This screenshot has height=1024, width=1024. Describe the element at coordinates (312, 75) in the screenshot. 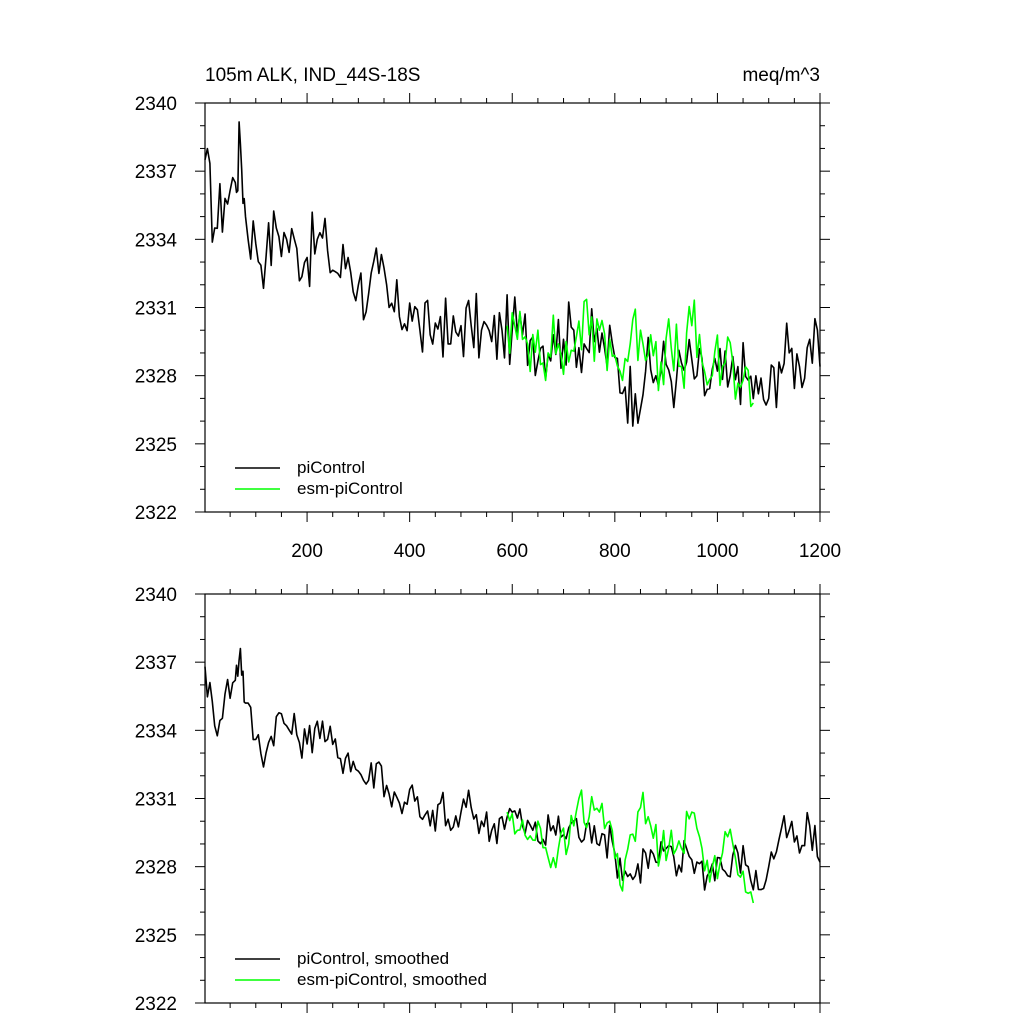

I see `chart-title: 105m ALK, IND_44S-18S` at that location.